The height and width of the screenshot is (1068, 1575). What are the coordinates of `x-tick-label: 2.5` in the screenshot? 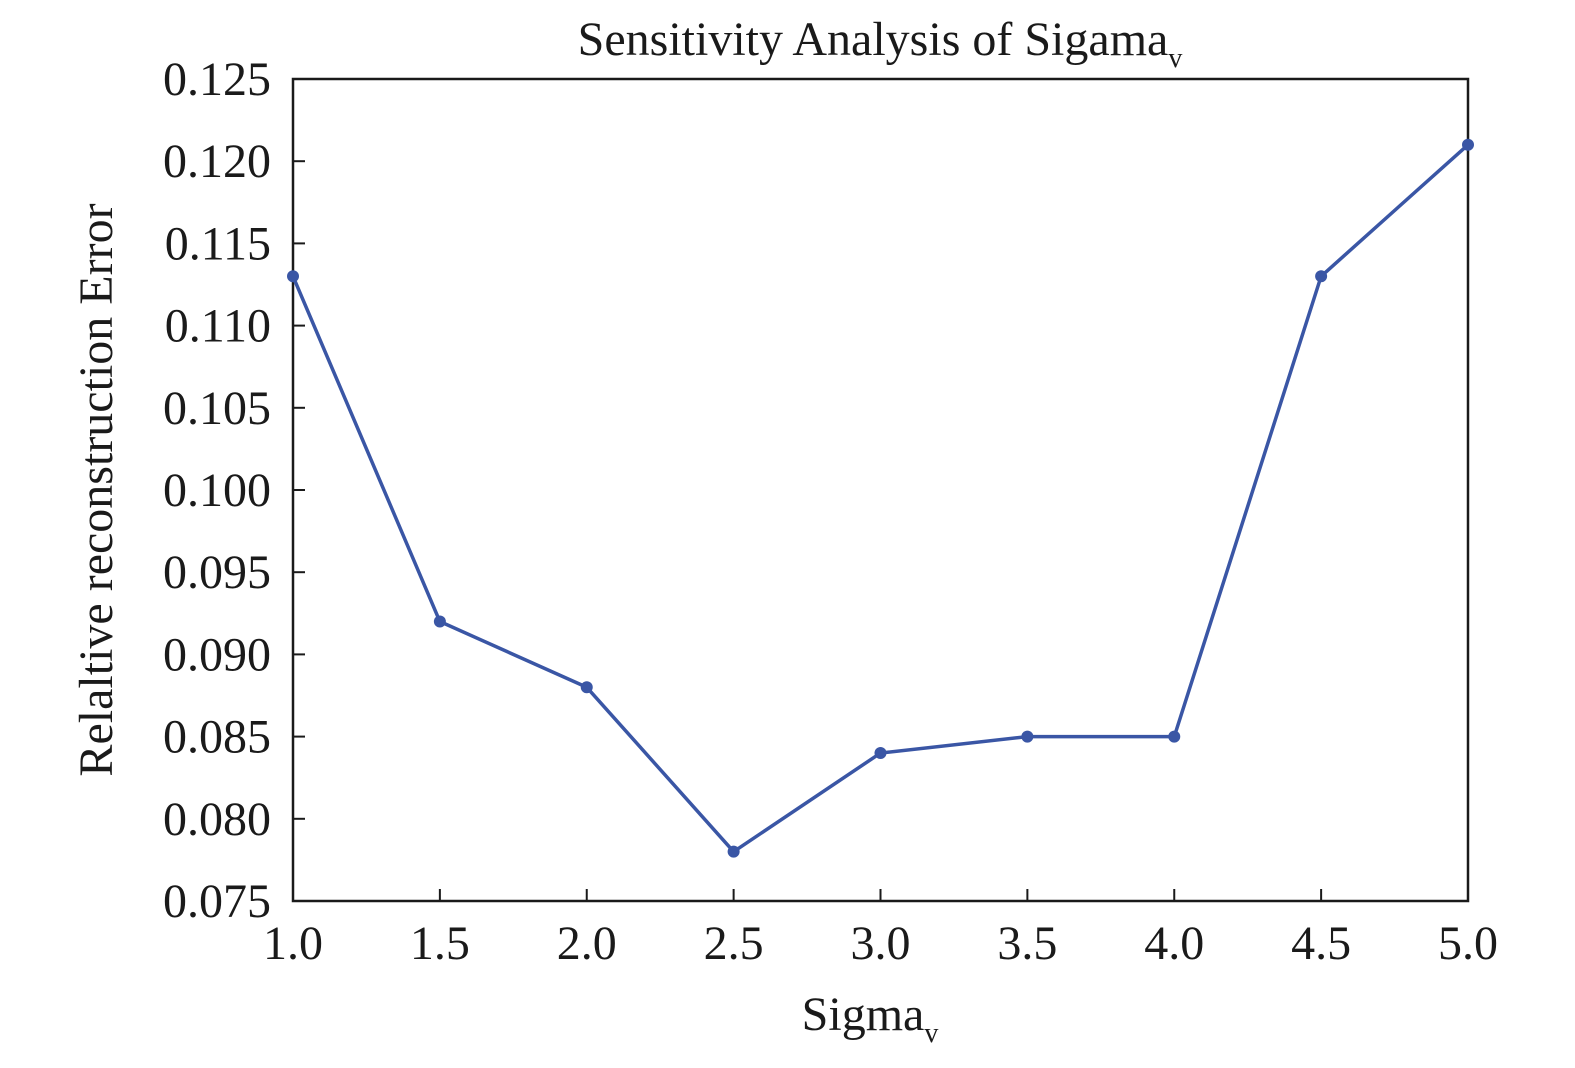 It's located at (734, 943).